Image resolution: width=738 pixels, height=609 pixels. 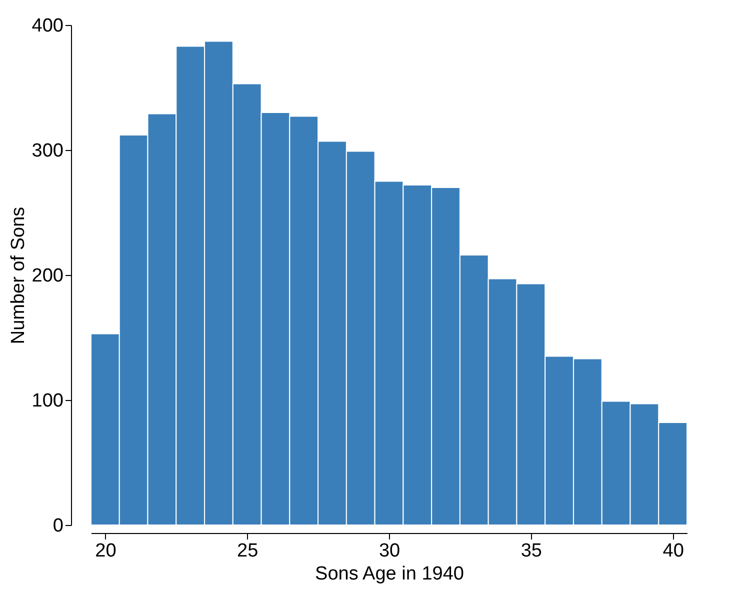 What do you see at coordinates (105, 551) in the screenshot?
I see `x-tick-label: 20` at bounding box center [105, 551].